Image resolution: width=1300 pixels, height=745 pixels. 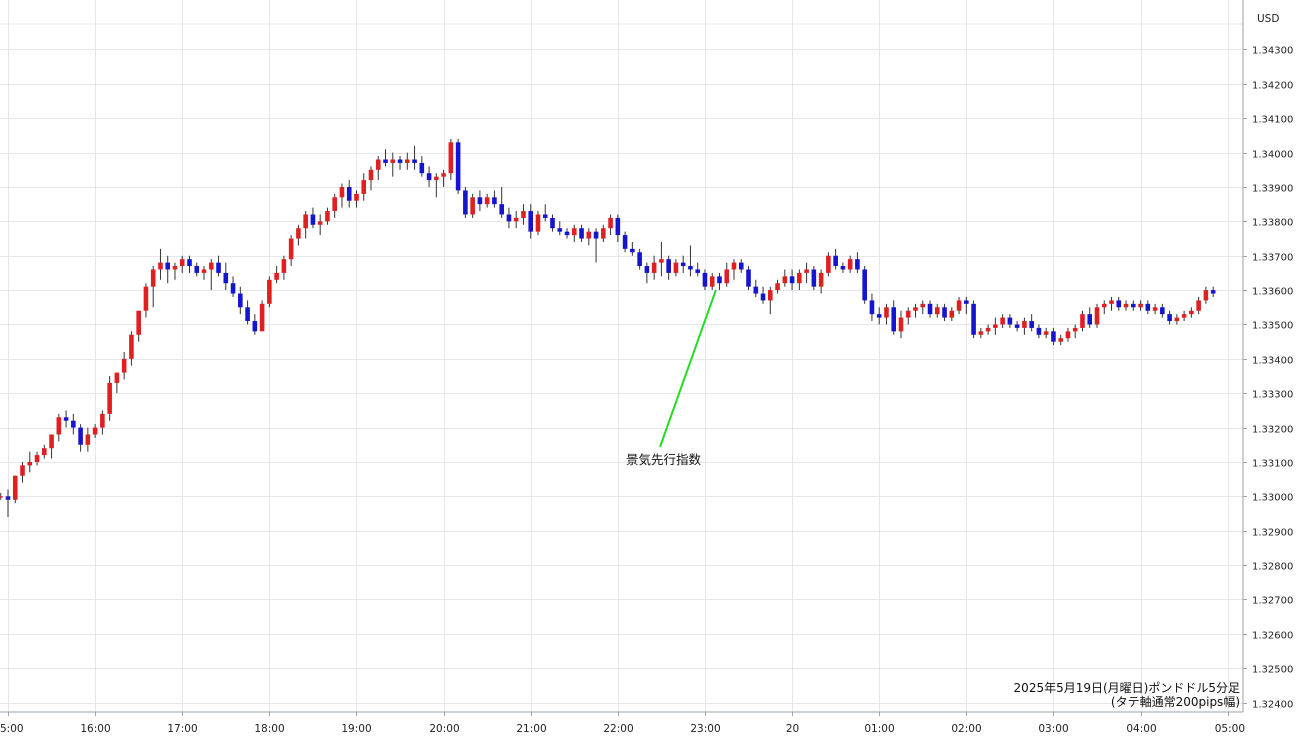 What do you see at coordinates (1127, 688) in the screenshot?
I see `chart-caption-title: 2025年5月19日(月曜日)ポンドドル5分足` at bounding box center [1127, 688].